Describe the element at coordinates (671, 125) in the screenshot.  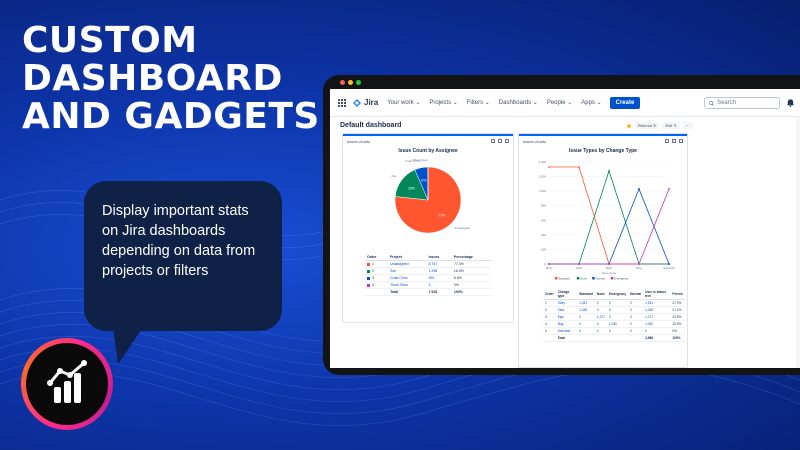
I see `edit-button: Edit ✎` at that location.